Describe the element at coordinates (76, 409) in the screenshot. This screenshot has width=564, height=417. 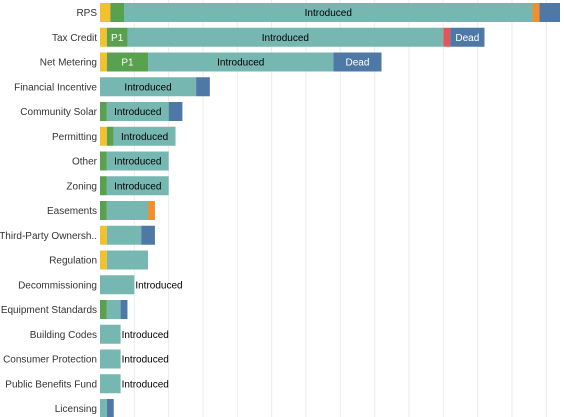
I see `category-label-licensing: Licensing` at that location.